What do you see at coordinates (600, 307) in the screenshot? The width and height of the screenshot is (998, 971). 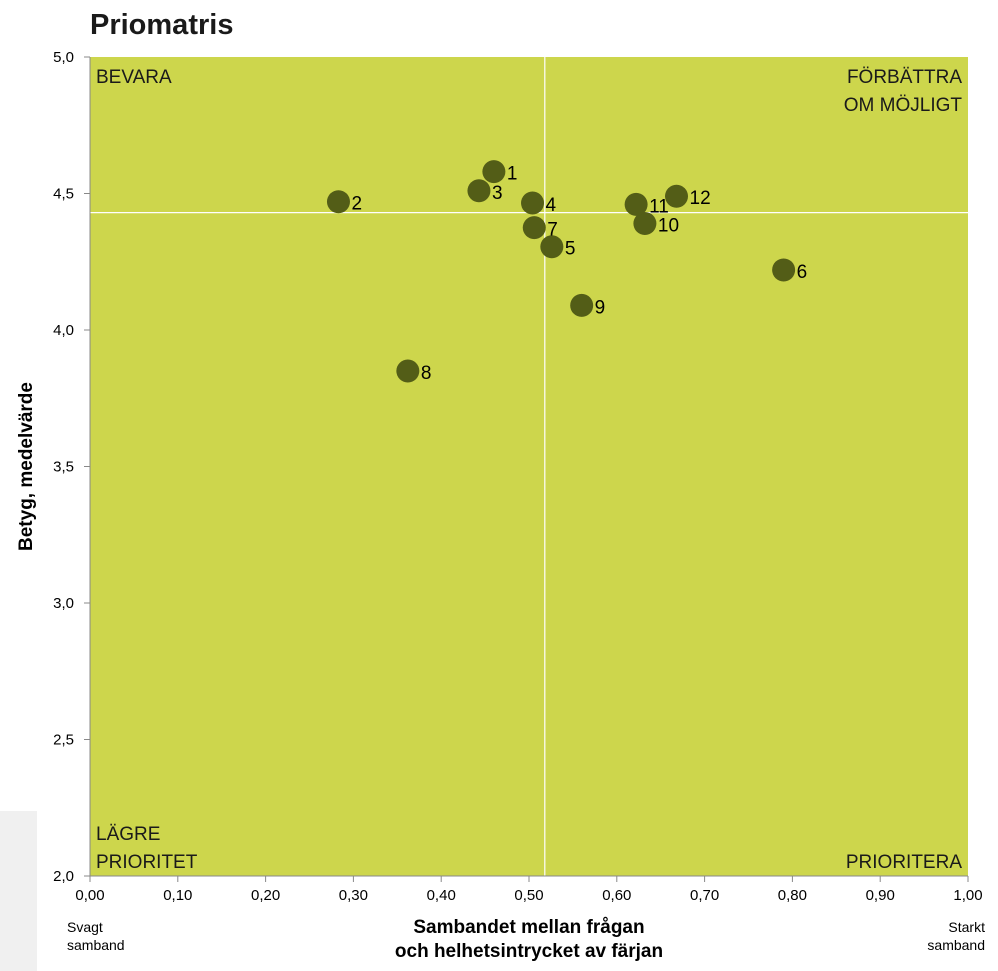 I see `data-point-label: 9` at bounding box center [600, 307].